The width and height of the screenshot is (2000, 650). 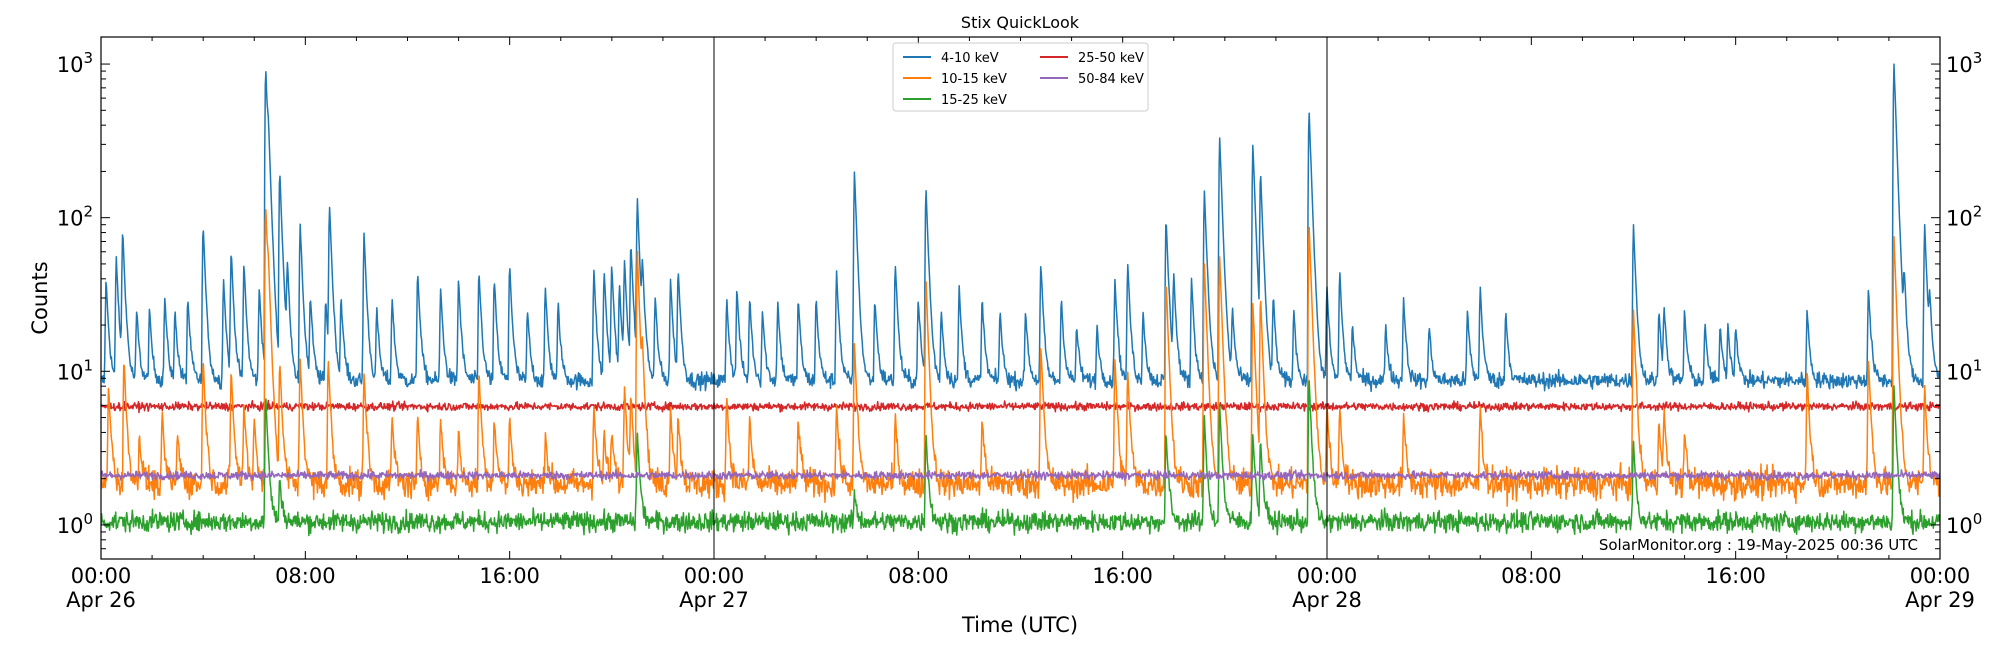 What do you see at coordinates (1964, 524) in the screenshot?
I see `y-tick-label-right: 10⁰` at bounding box center [1964, 524].